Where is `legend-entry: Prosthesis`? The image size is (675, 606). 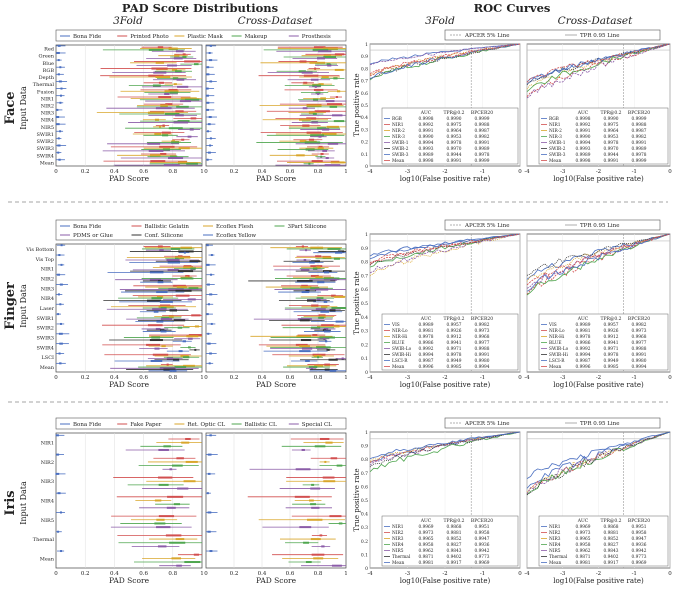 legend-entry: Prosthesis is located at coordinates (316, 37).